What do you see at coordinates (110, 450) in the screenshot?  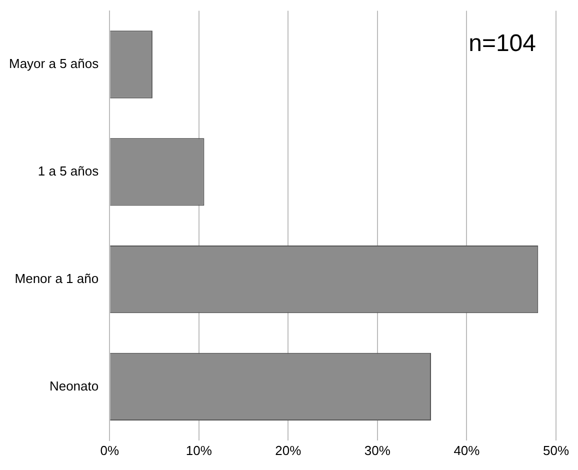 I see `x-tick-label: 0%` at bounding box center [110, 450].